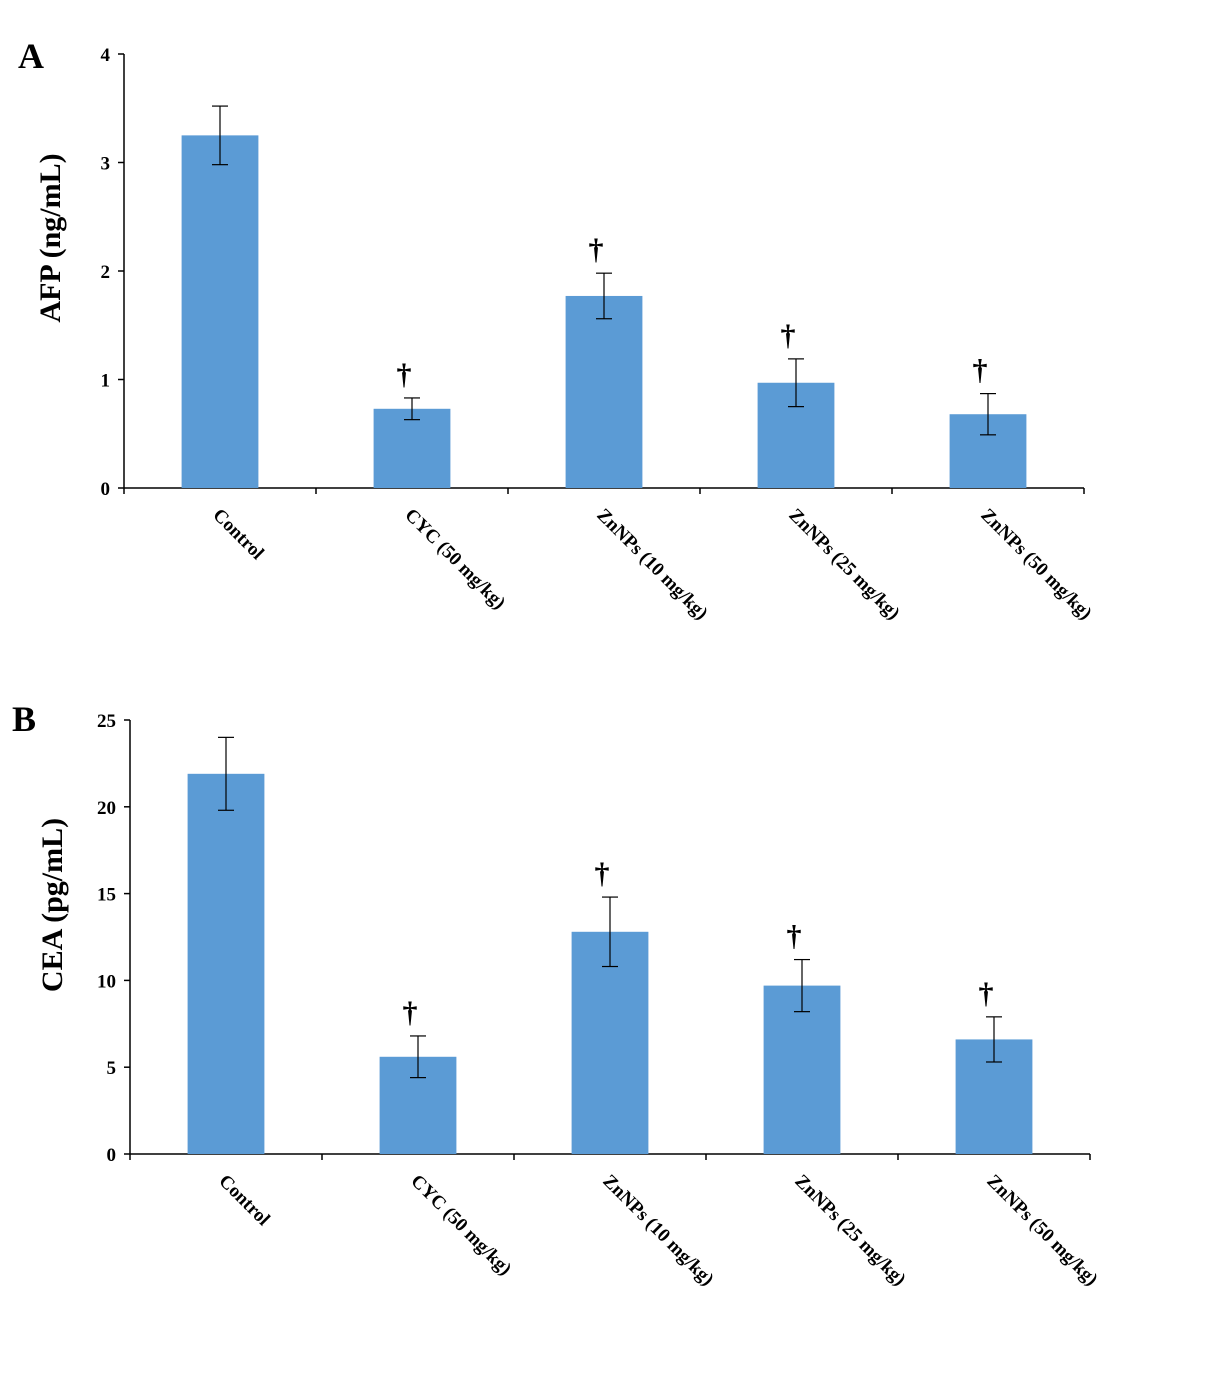 The height and width of the screenshot is (1391, 1206). I want to click on panel-b-y-axis-title: CEA (pg/mL), so click(52, 905).